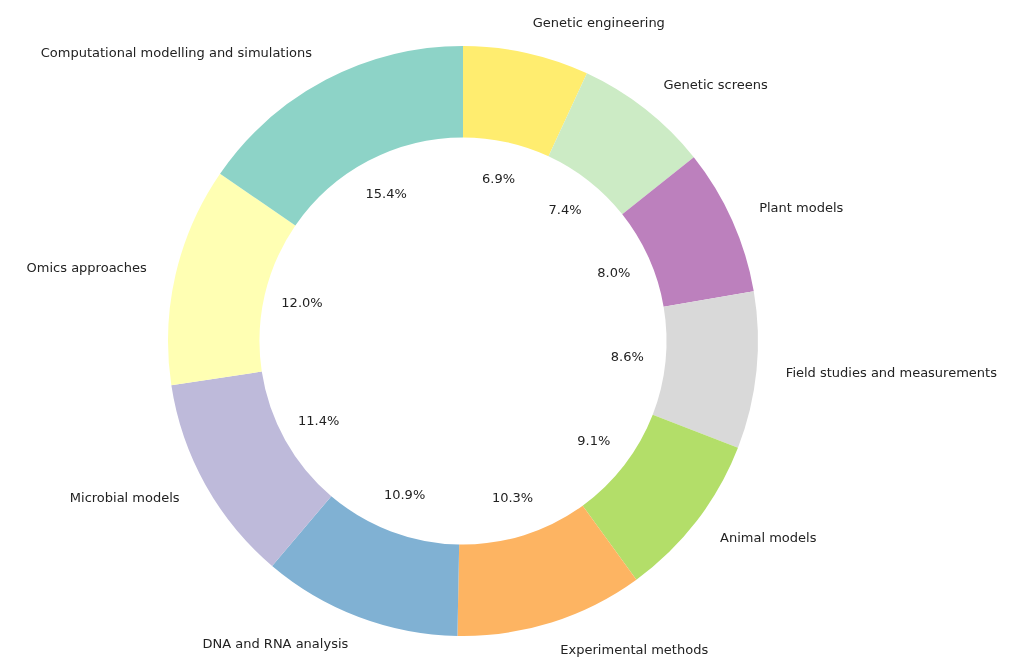 Image resolution: width=1024 pixels, height=671 pixels. I want to click on slice-label: Genetic engineering, so click(598, 23).